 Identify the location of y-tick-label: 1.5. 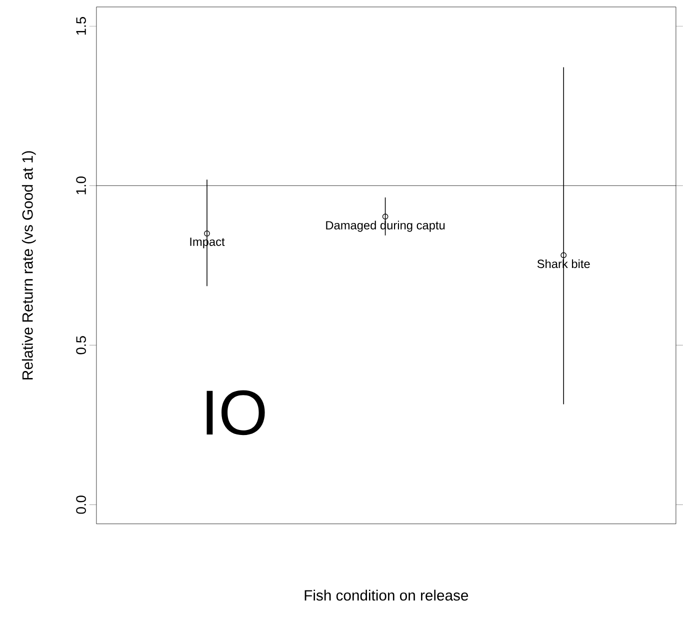
(81, 25).